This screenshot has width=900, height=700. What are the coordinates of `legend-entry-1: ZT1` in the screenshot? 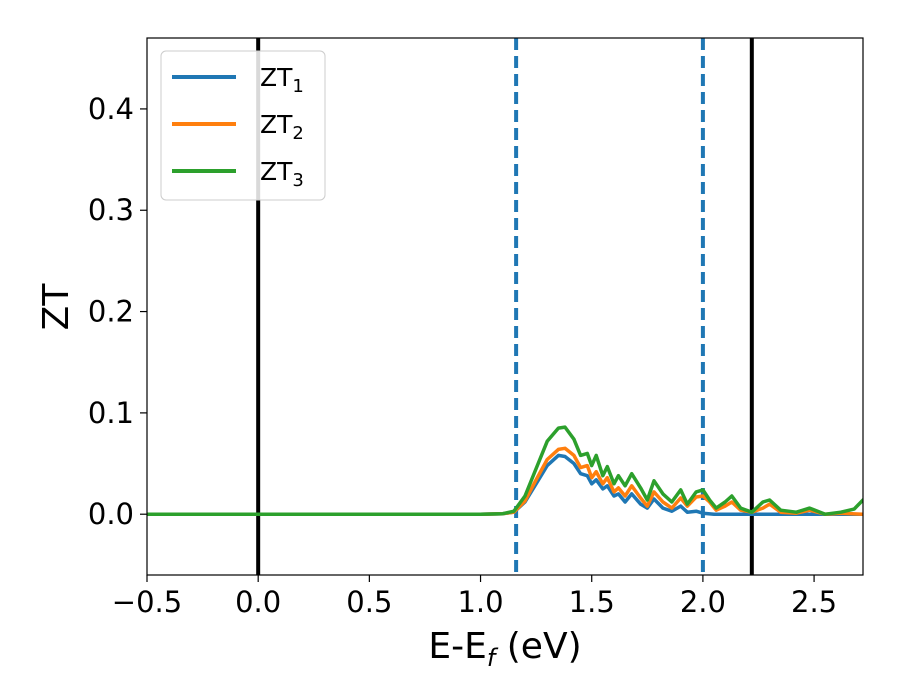 It's located at (238, 80).